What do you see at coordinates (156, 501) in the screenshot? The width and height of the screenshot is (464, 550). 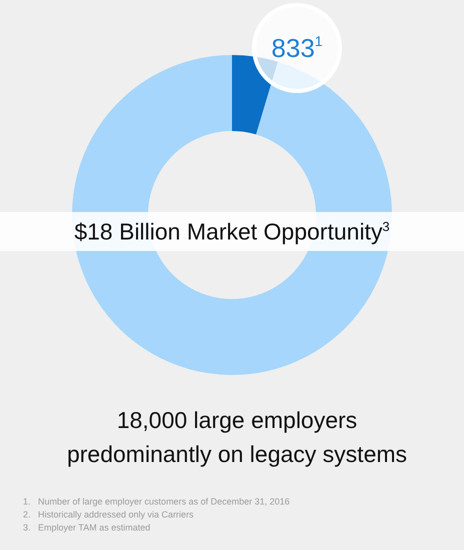 I see `text: 1. Number of large employer customers as of December 31, 2016` at bounding box center [156, 501].